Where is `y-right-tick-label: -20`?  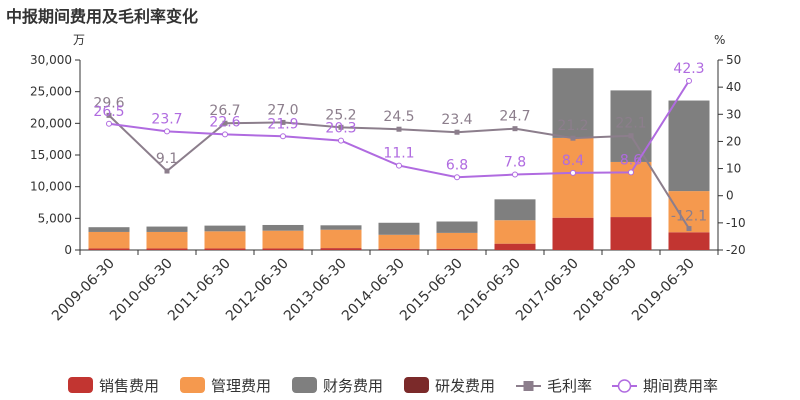 y-right-tick-label: -20 is located at coordinates (736, 250).